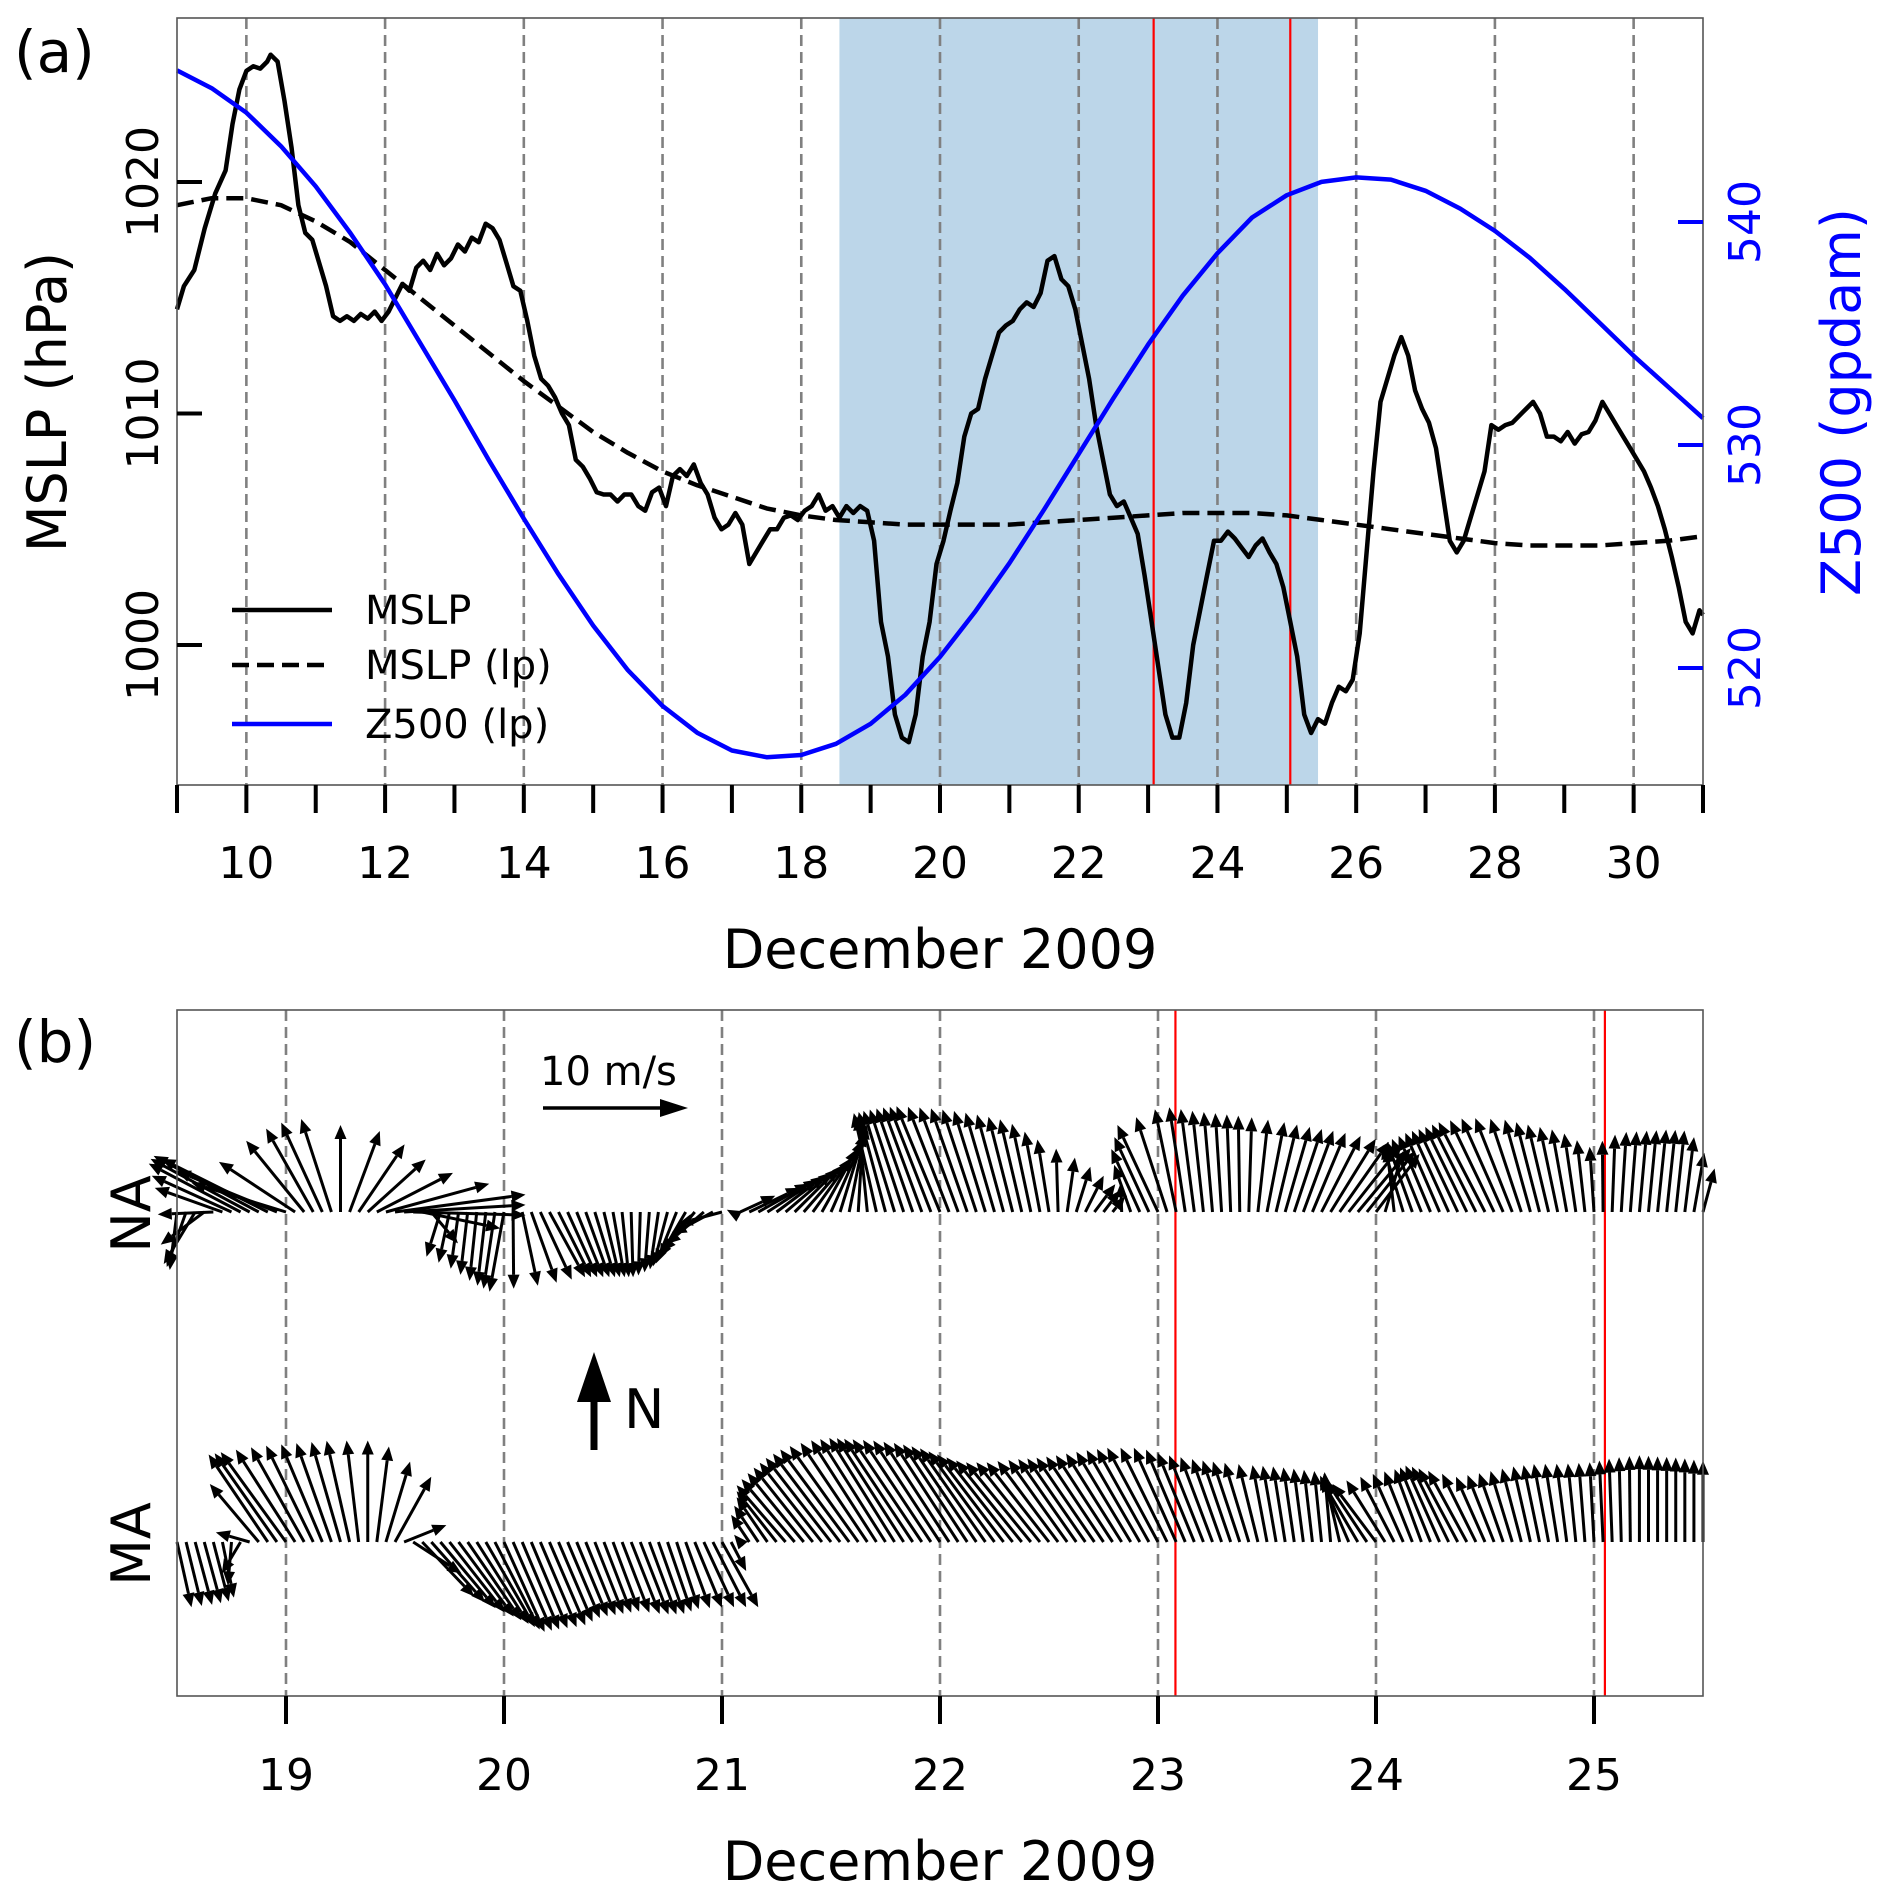  I want to click on x-tick-label: 25, so click(1594, 1775).